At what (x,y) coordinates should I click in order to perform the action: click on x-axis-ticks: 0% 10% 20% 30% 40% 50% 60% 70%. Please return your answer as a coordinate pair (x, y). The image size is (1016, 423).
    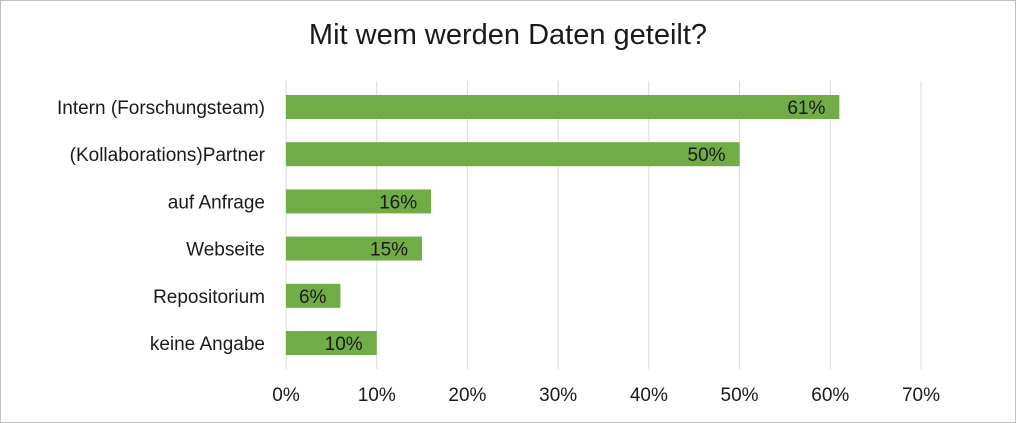
    Looking at the image, I should click on (606, 395).